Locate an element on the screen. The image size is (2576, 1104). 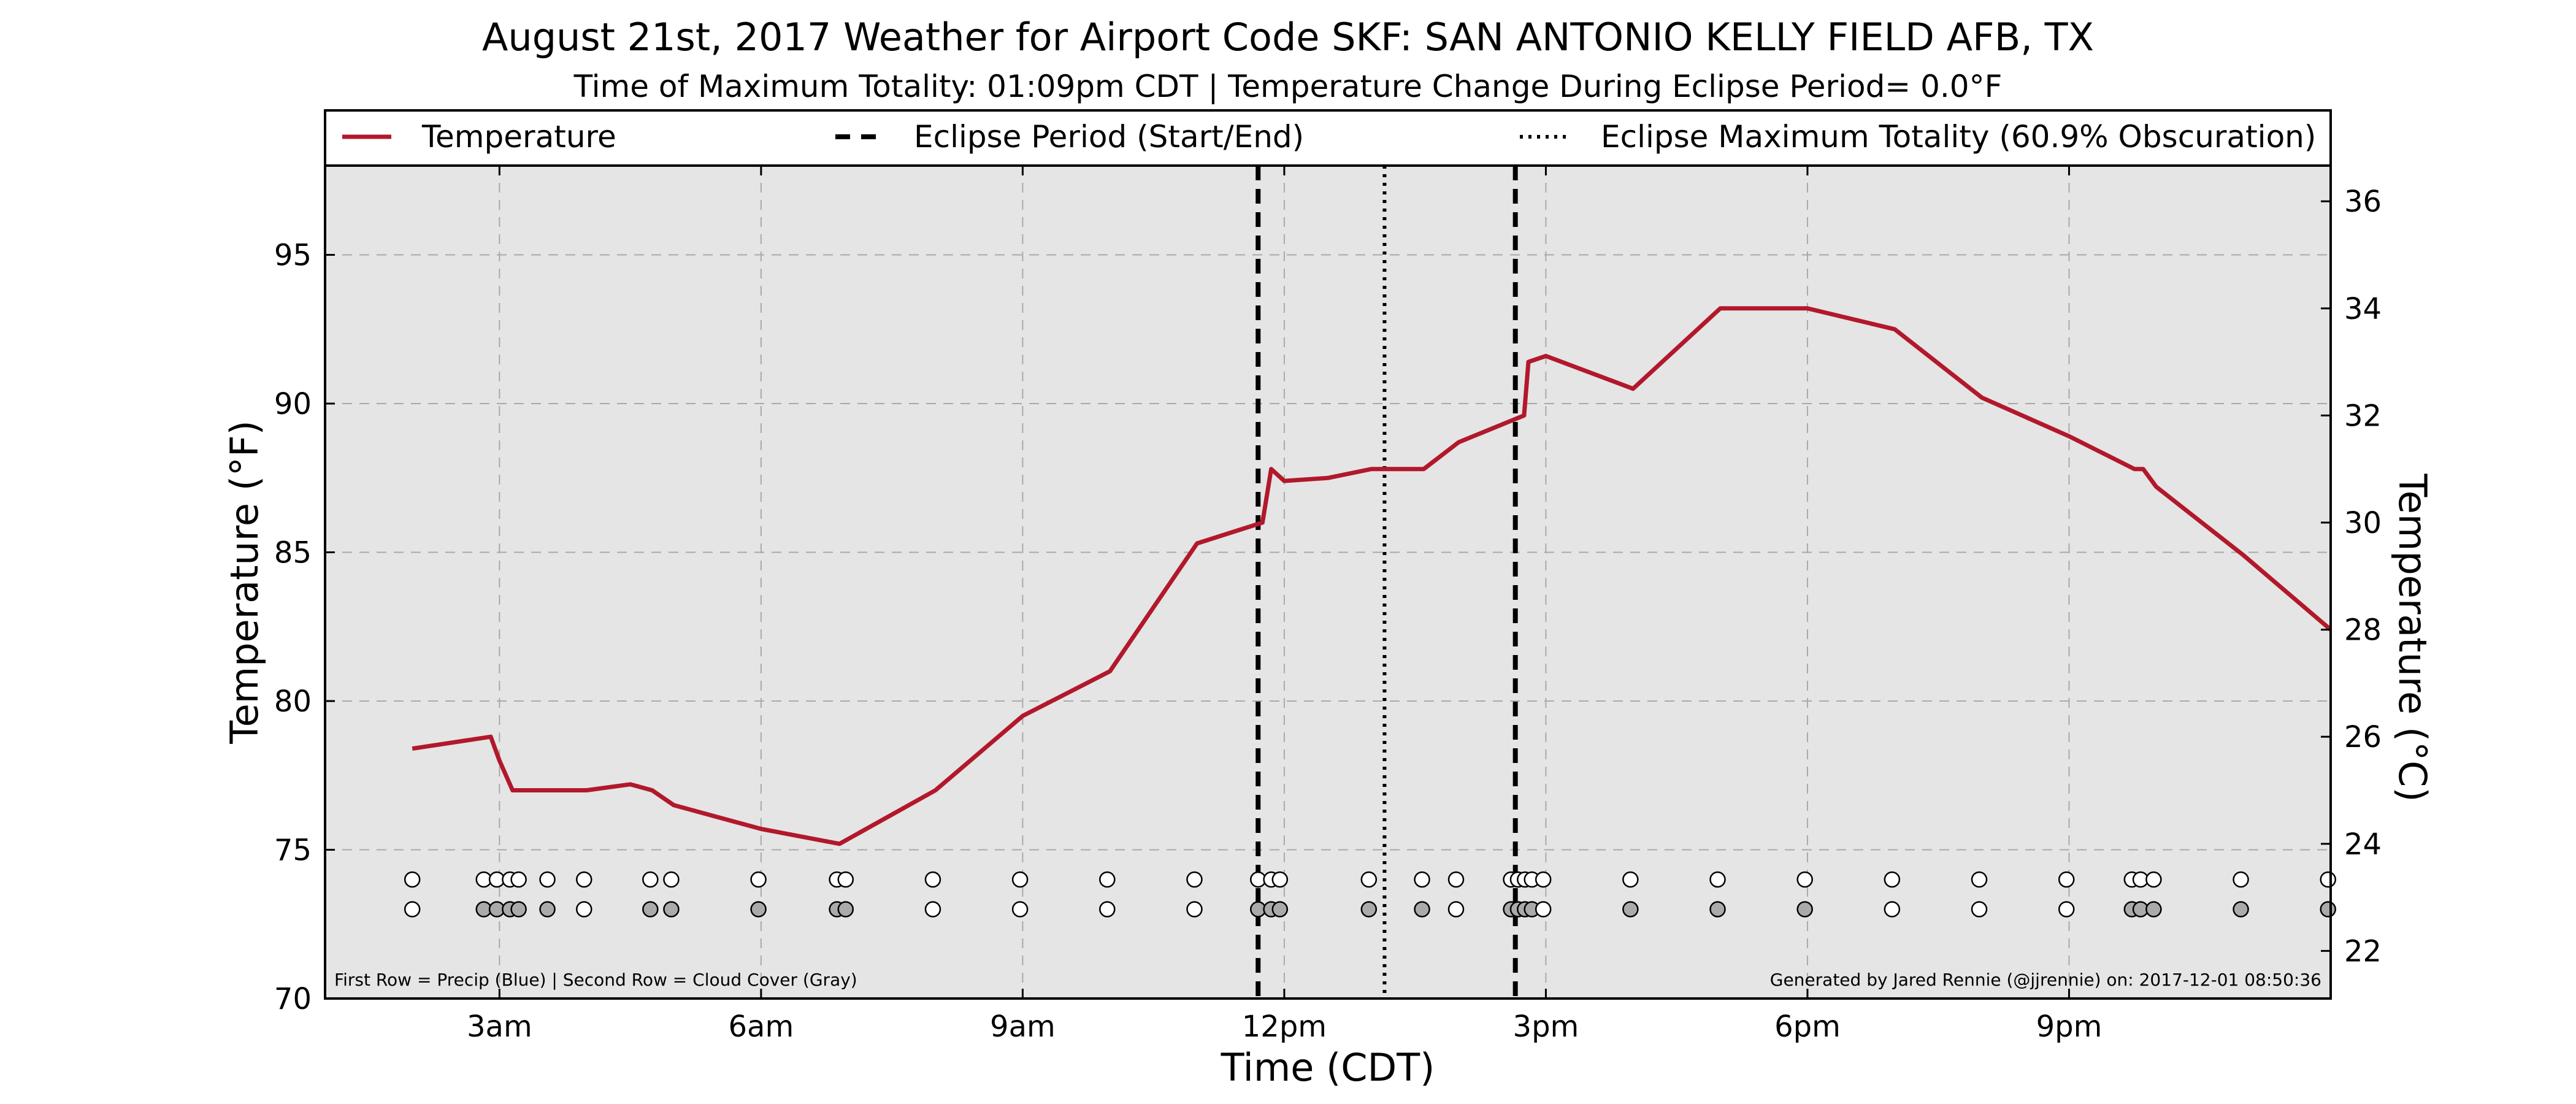
y-tick-label-right: 34 is located at coordinates (2363, 309).